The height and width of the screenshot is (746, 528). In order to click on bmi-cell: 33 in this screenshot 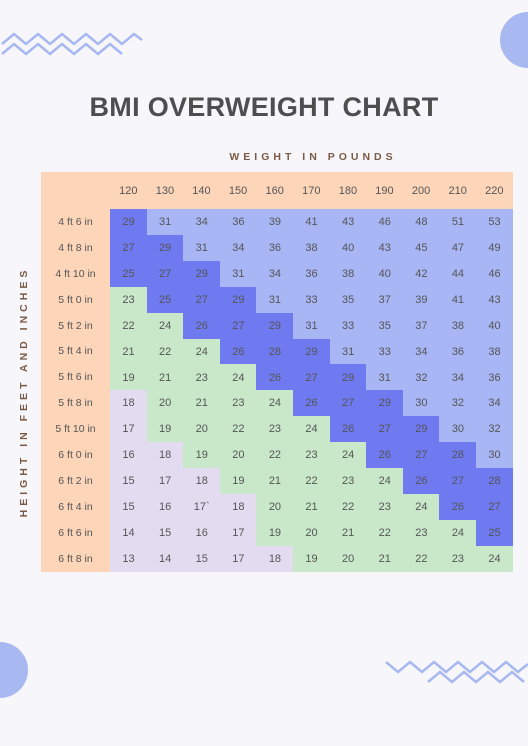, I will do `click(312, 300)`.